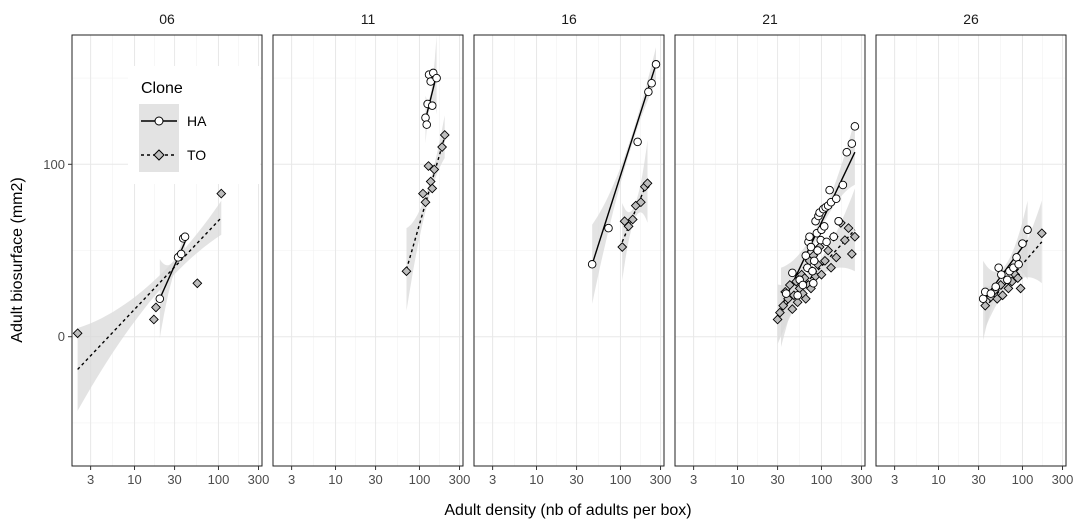  I want to click on confidence-ribbon-ha, so click(624, 175).